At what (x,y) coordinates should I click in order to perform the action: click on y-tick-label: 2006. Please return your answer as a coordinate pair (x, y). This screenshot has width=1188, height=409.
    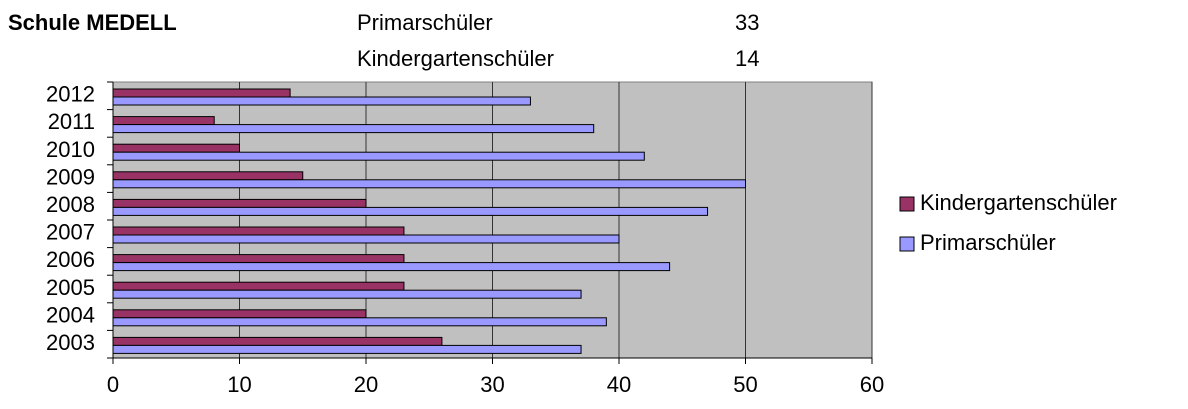
    Looking at the image, I should click on (70, 259).